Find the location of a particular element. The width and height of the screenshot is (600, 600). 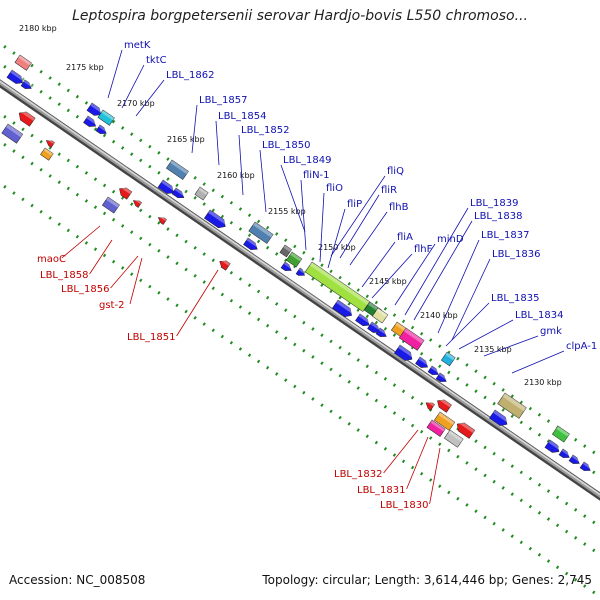

reverse-gene-label: LBL_1851 is located at coordinates (151, 337).